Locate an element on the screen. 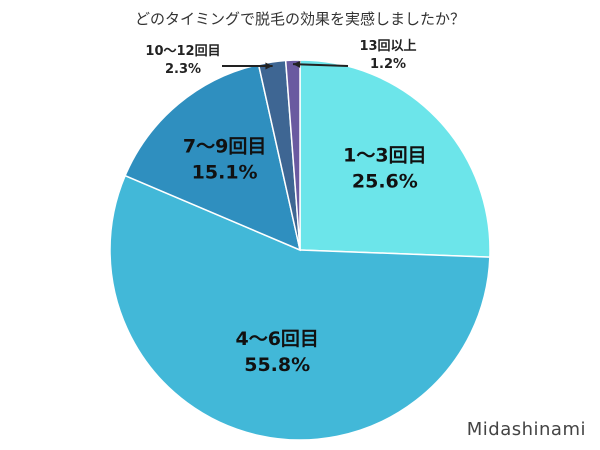  watermark: Midashinami is located at coordinates (526, 429).